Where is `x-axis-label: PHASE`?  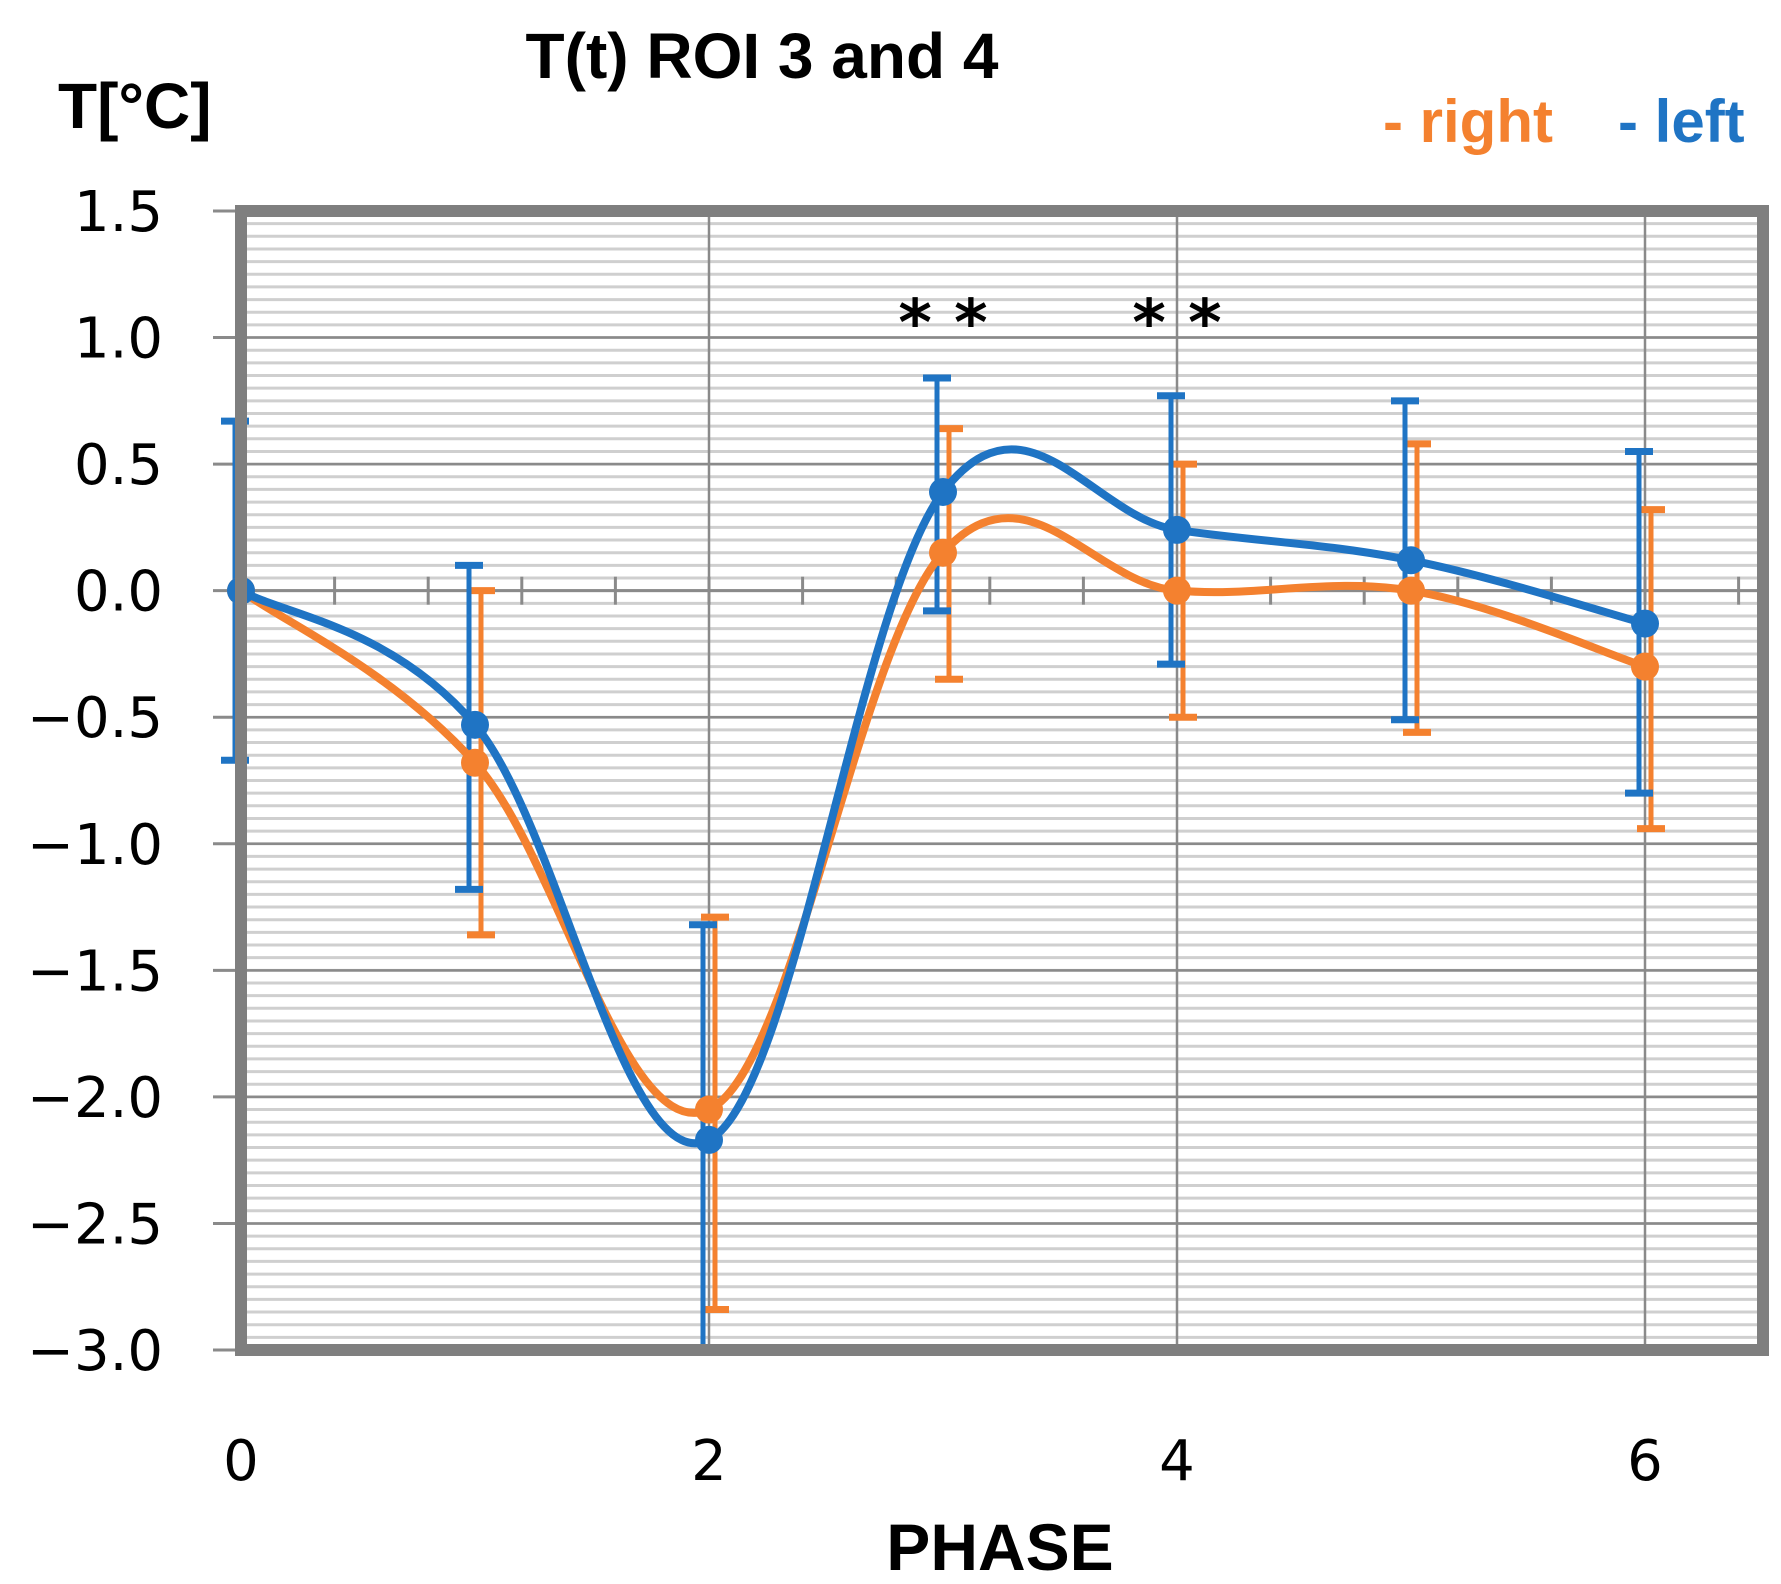 x-axis-label: PHASE is located at coordinates (999, 1547).